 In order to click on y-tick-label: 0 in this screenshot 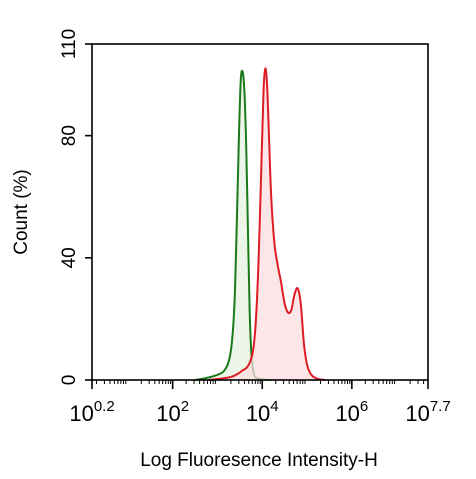, I will do `click(69, 380)`.